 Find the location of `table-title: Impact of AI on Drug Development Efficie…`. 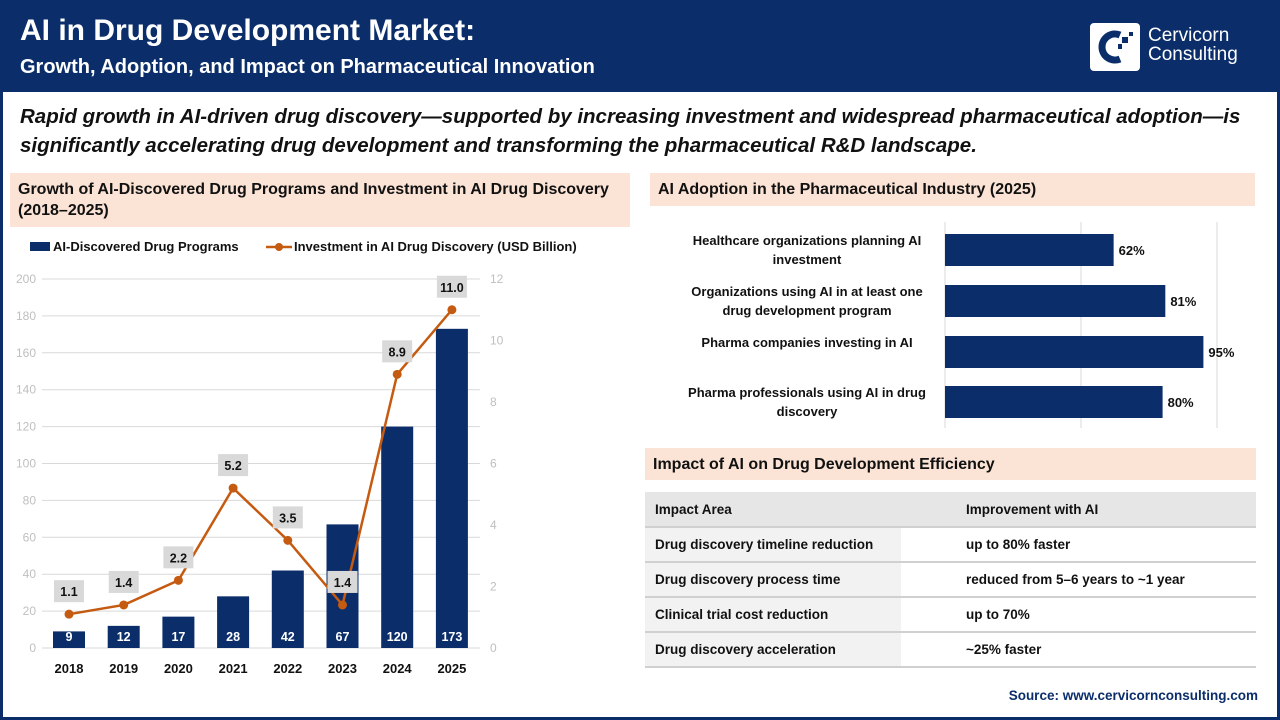

table-title: Impact of AI on Drug Development Efficie… is located at coordinates (950, 464).